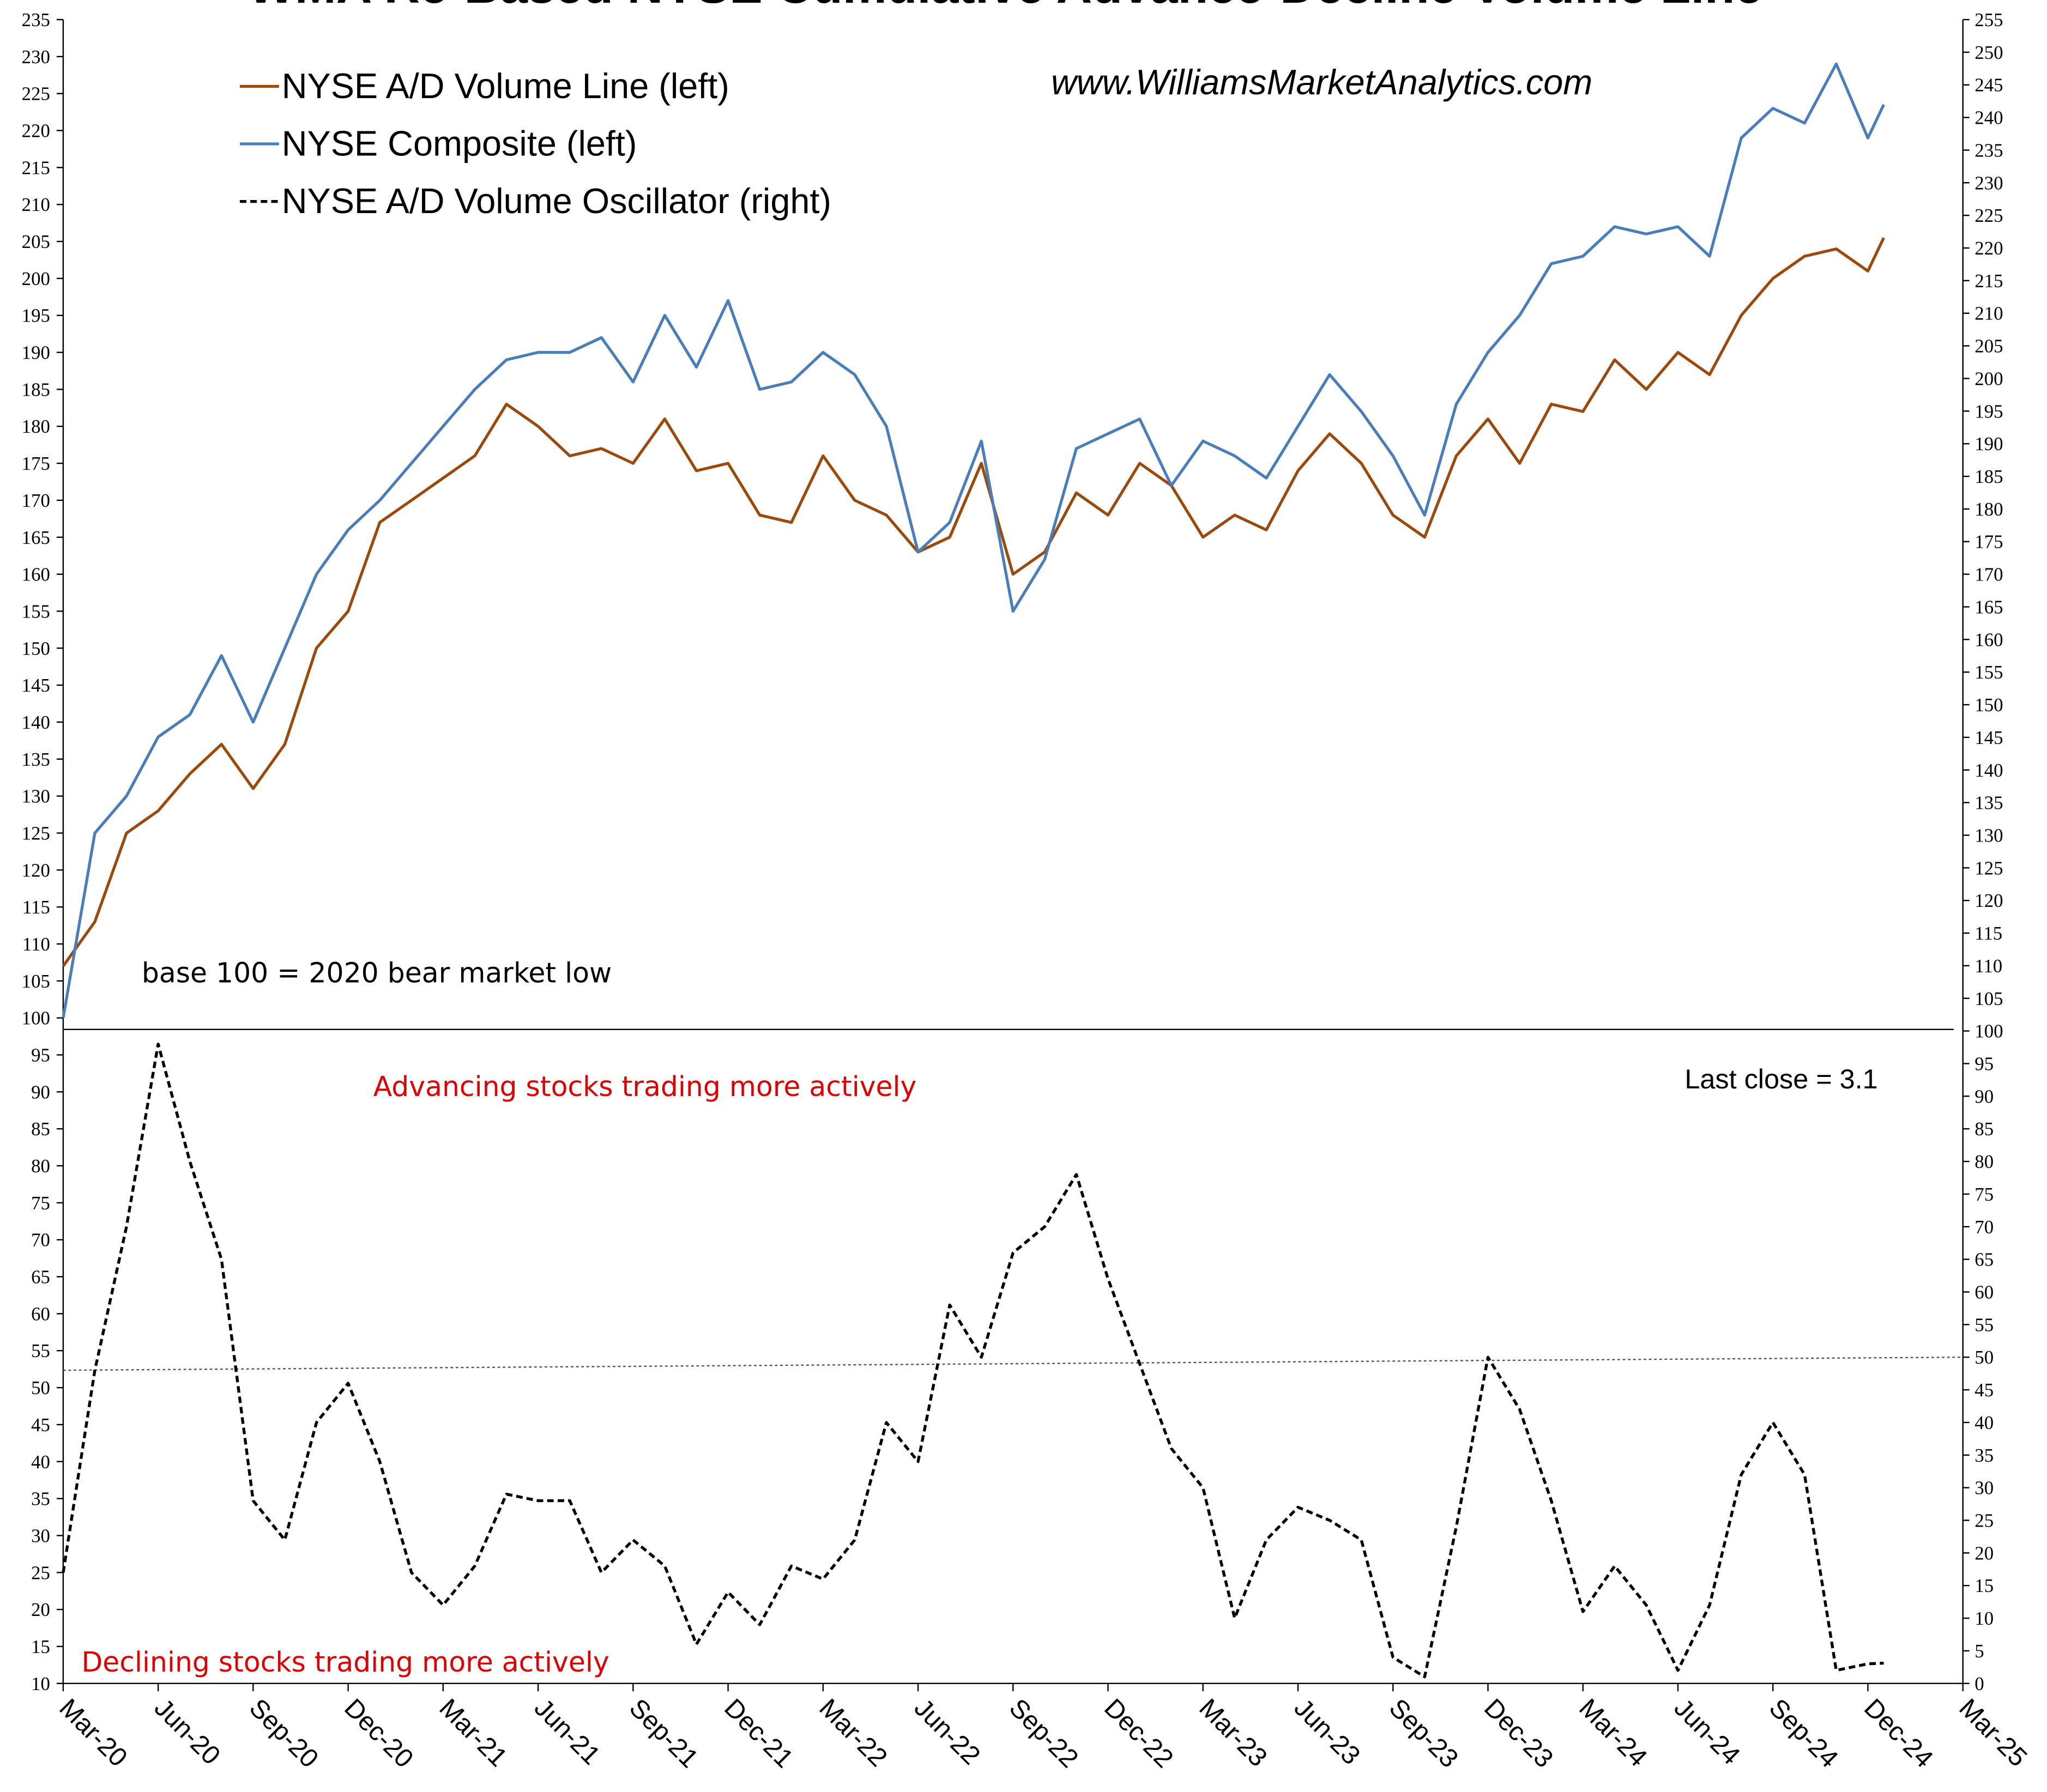 The width and height of the screenshot is (2047, 1792). What do you see at coordinates (40, 1388) in the screenshot?
I see `y-tick-label: 50` at bounding box center [40, 1388].